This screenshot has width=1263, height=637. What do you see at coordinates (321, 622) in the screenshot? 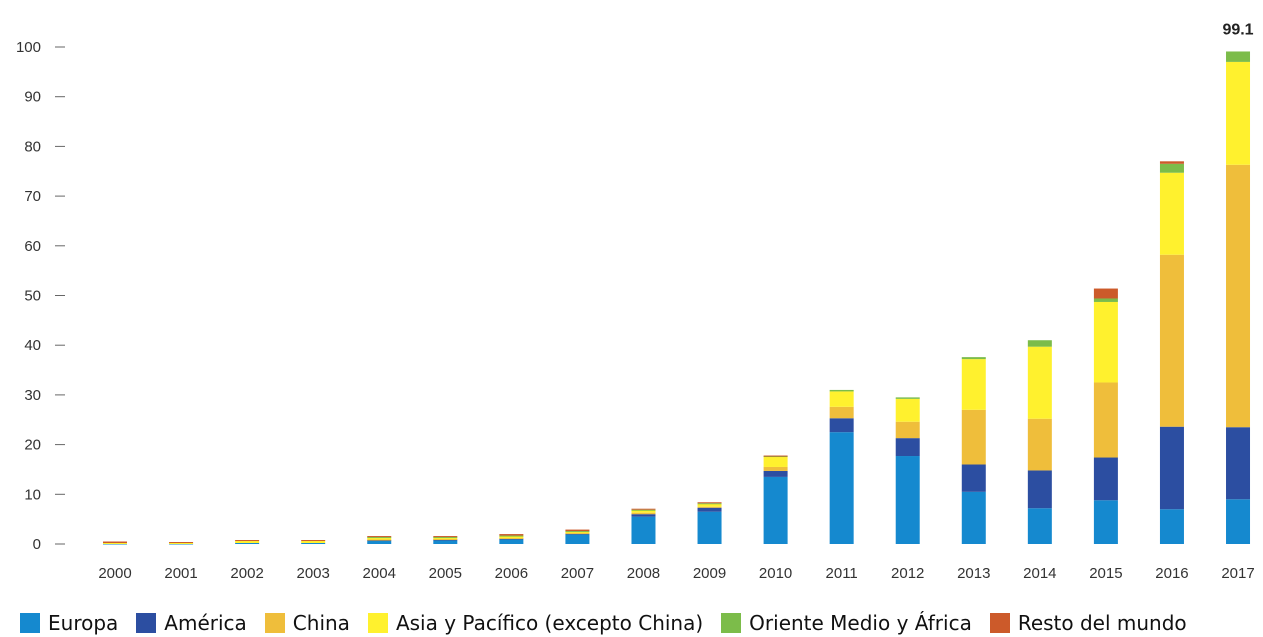
I see `legend-label: China` at bounding box center [321, 622].